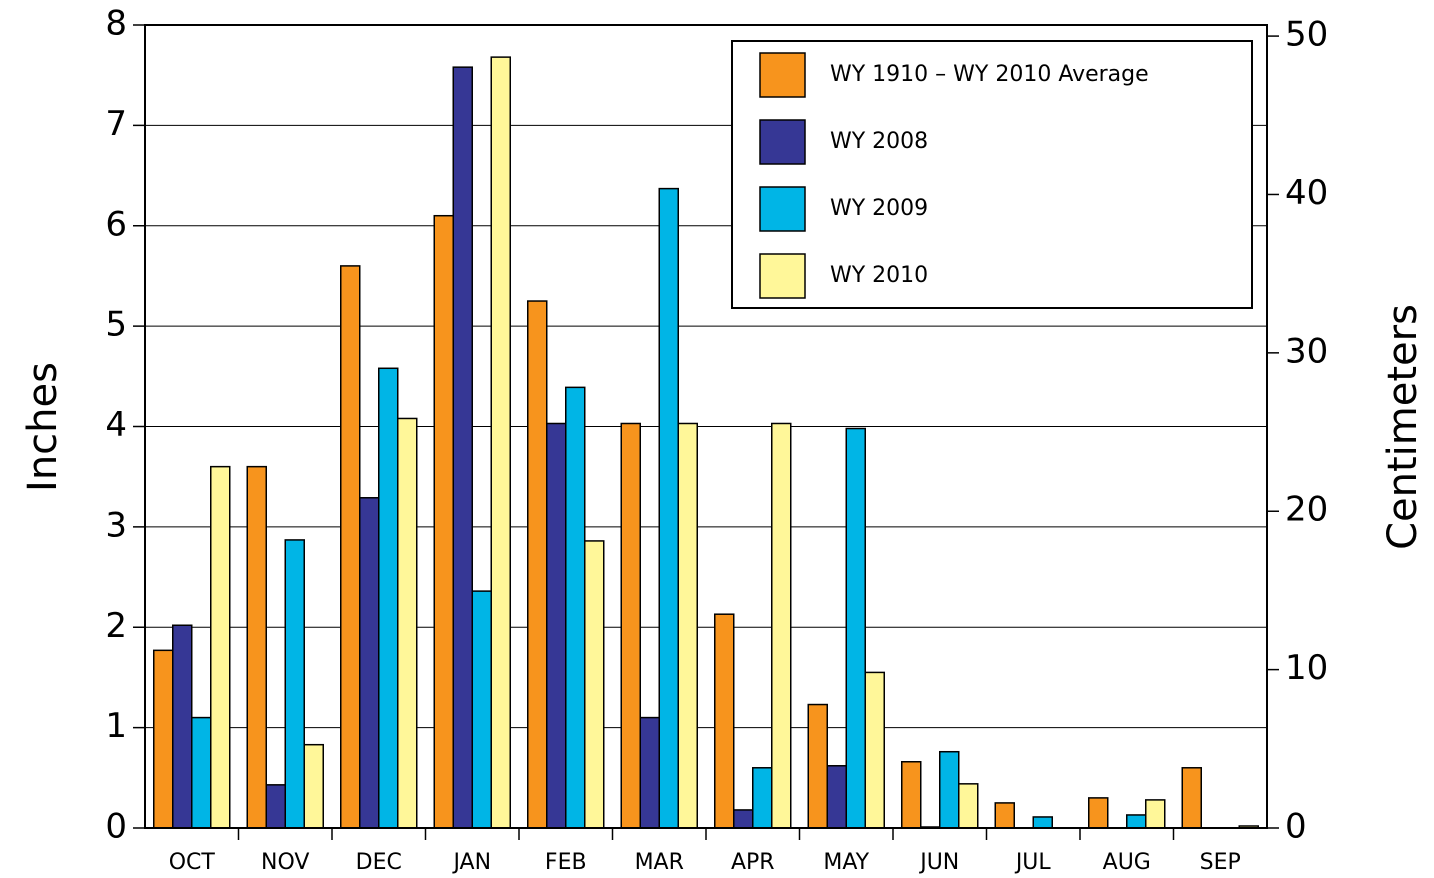 This screenshot has height=878, width=1434. Describe the element at coordinates (379, 862) in the screenshot. I see `x-tick-label: DEC` at that location.